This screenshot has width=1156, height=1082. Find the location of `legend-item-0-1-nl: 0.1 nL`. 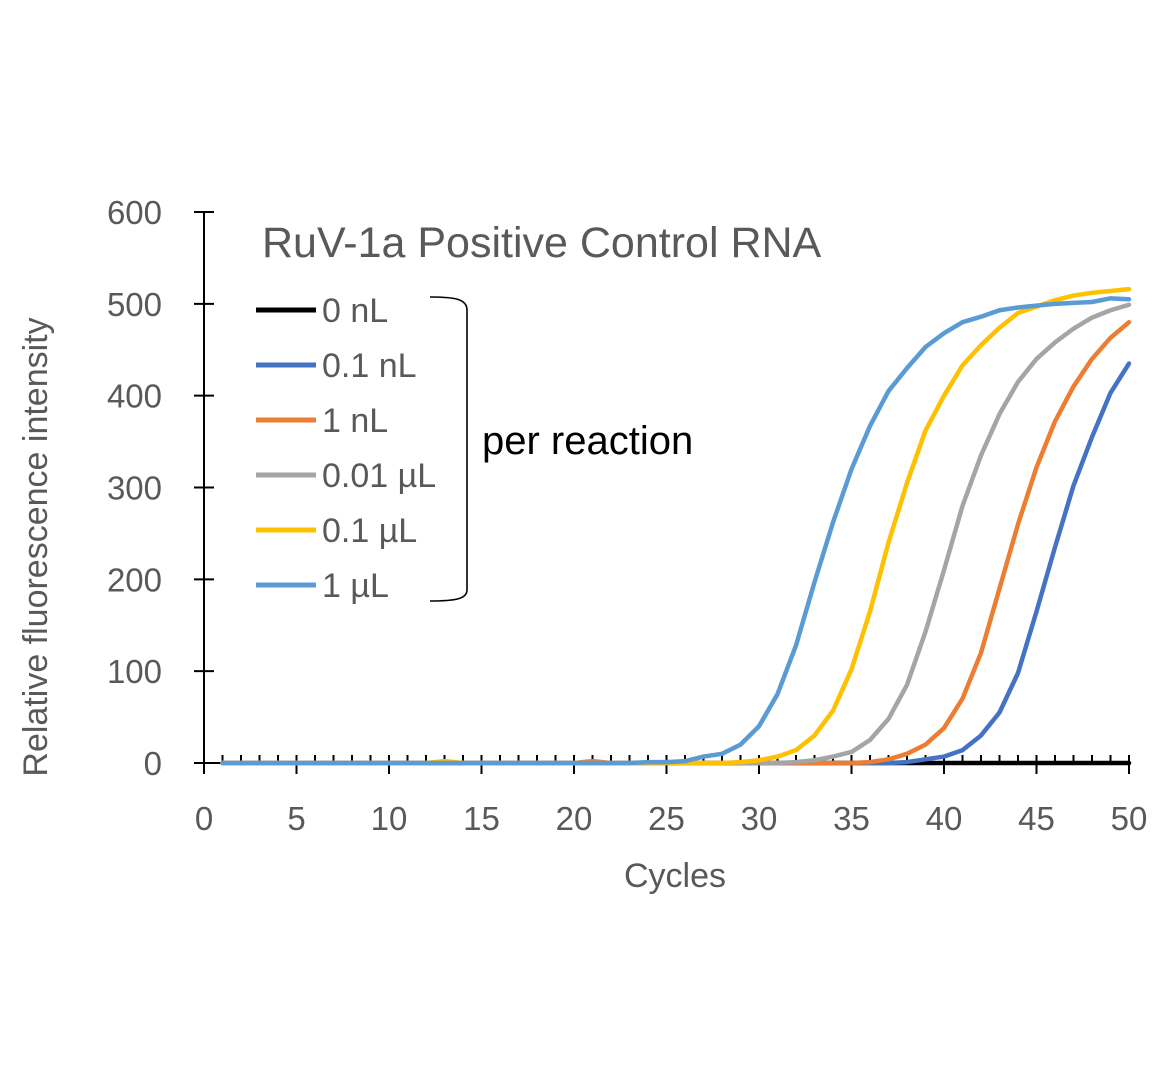

legend-item-0-1-nl: 0.1 nL is located at coordinates (336, 366).